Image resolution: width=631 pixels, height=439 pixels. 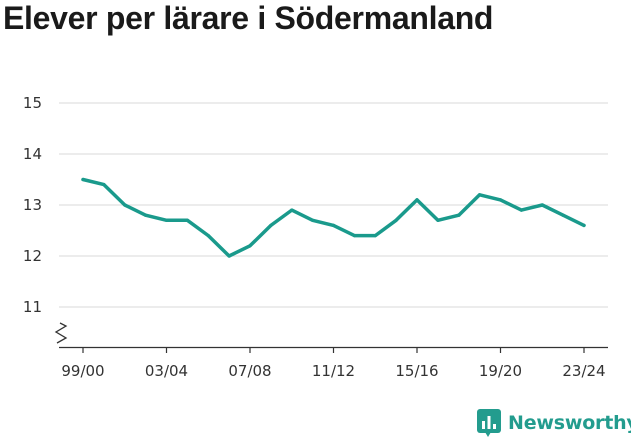 I want to click on y-tick-label: 11, so click(x=32, y=307).